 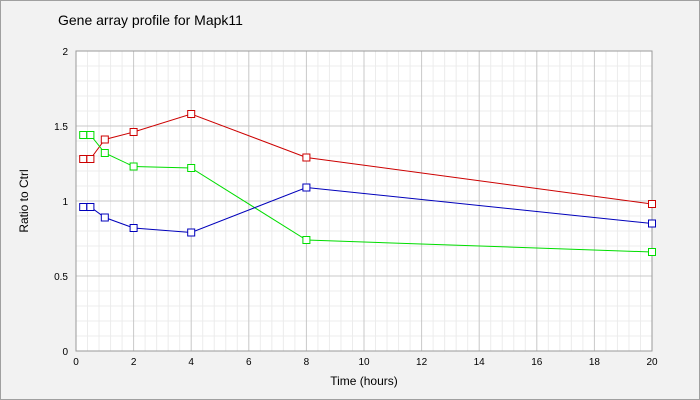 I want to click on y-tick-label: 0, so click(x=65, y=352).